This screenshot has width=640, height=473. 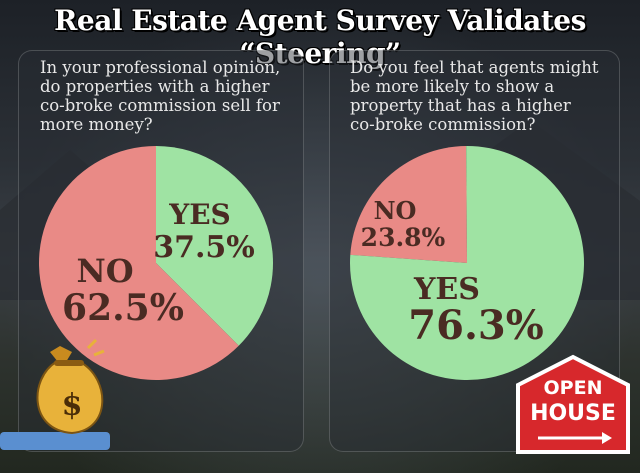 What do you see at coordinates (199, 214) in the screenshot?
I see `pie1-yes-label: YES` at bounding box center [199, 214].